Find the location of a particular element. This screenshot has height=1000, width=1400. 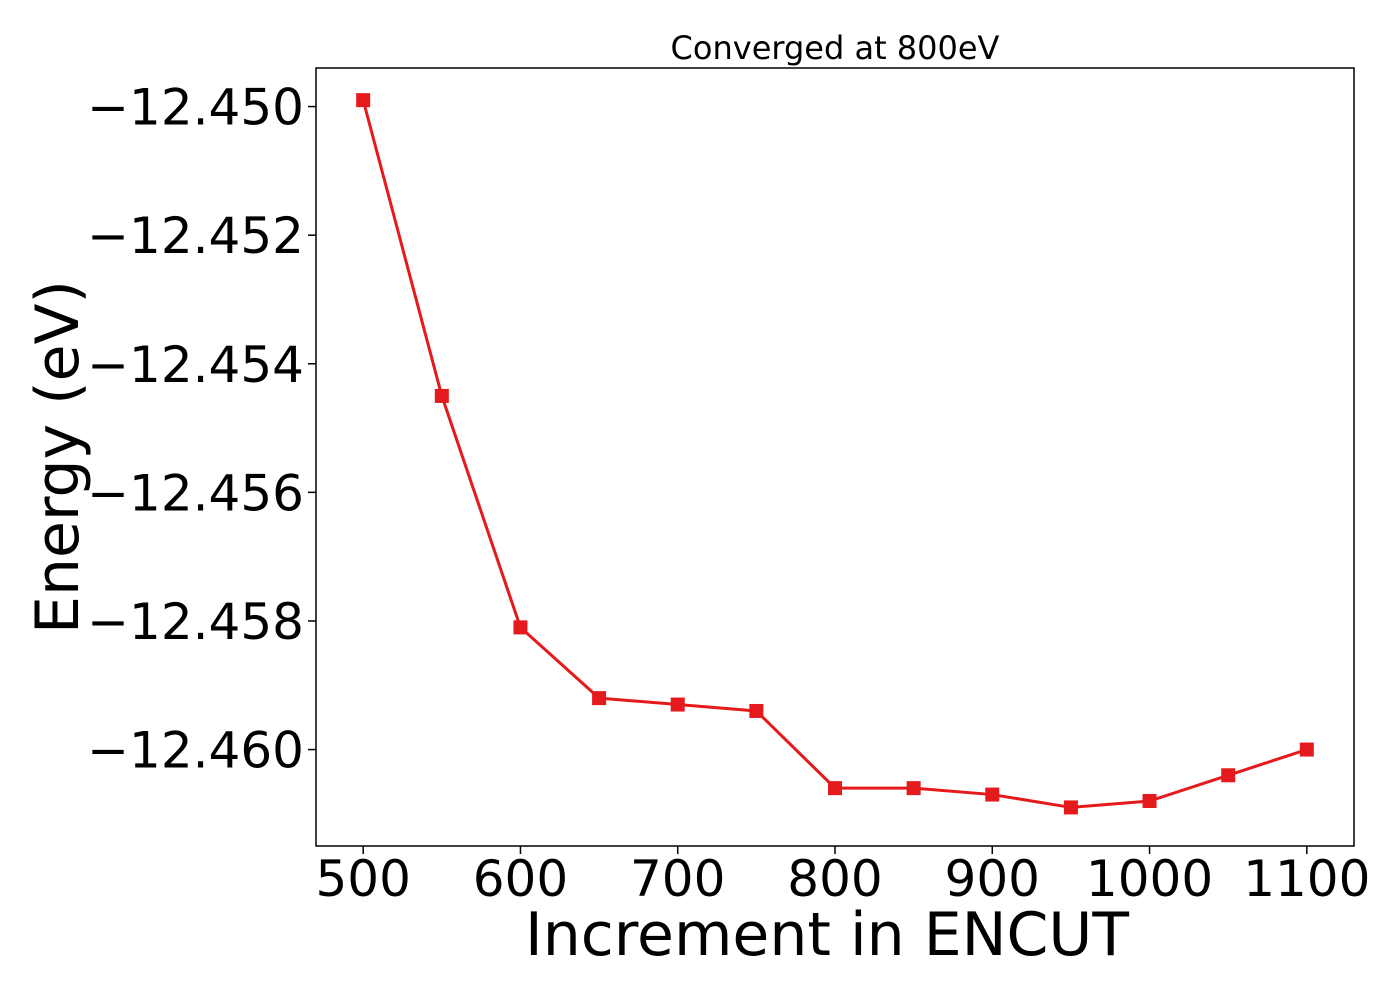

y-tick-label: −12.456 is located at coordinates (195, 493).